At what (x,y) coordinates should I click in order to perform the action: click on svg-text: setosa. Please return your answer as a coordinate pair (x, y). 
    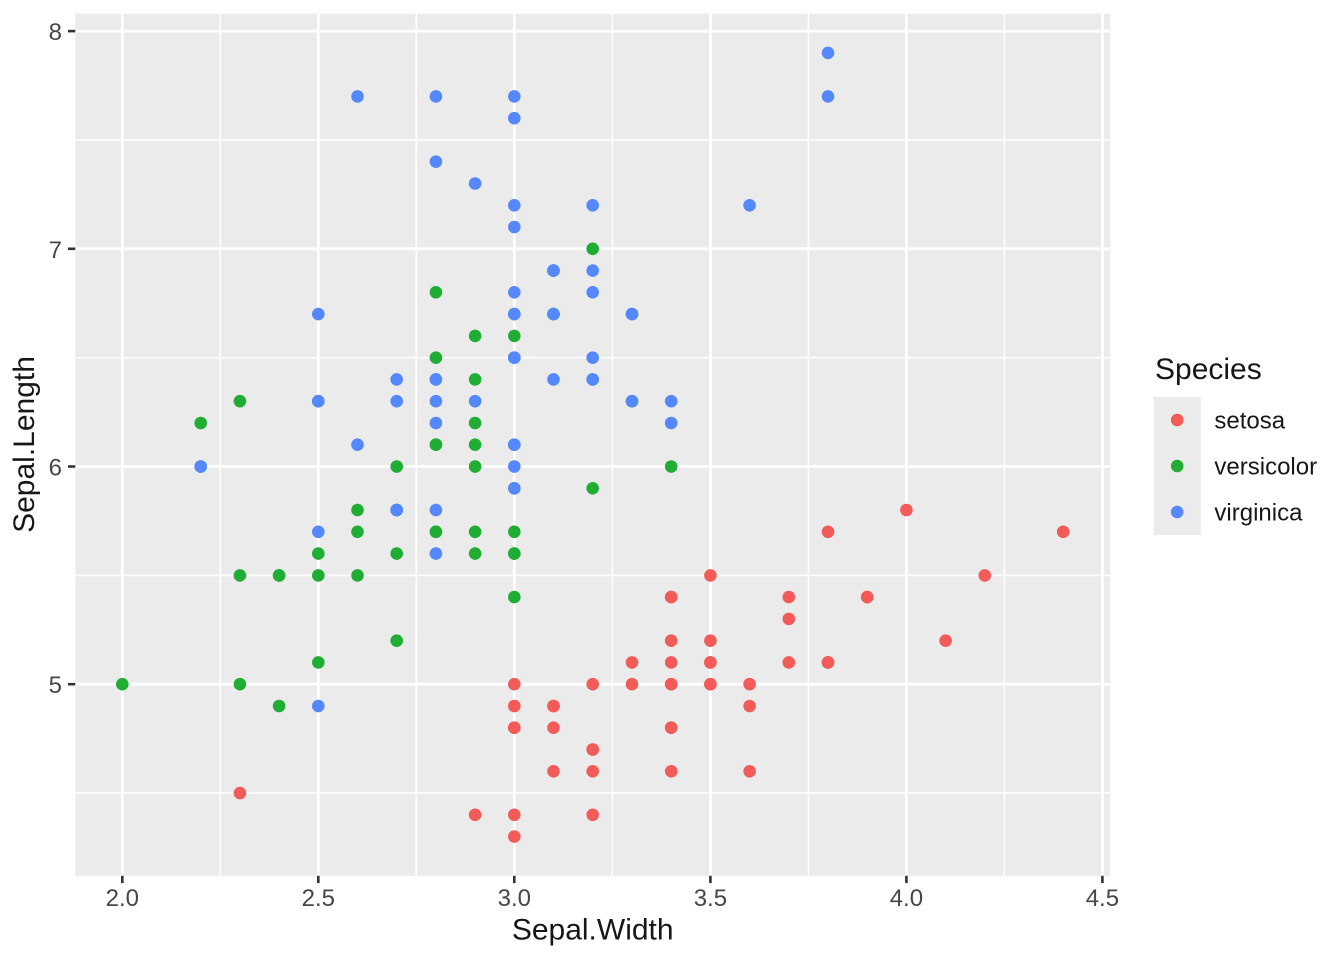
    Looking at the image, I should click on (1249, 420).